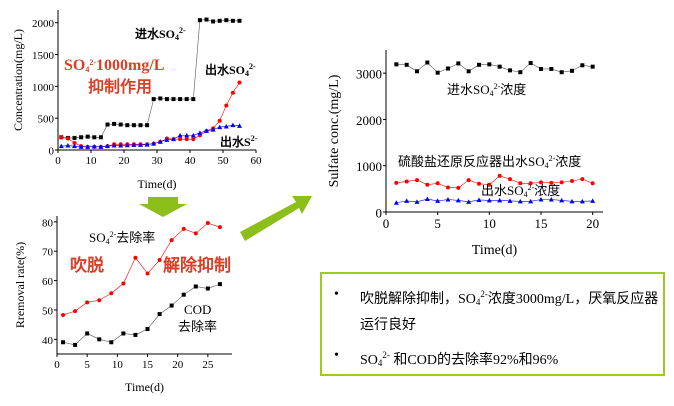 This screenshot has height=406, width=674. I want to click on y-tick-label: 0, so click(52, 152).